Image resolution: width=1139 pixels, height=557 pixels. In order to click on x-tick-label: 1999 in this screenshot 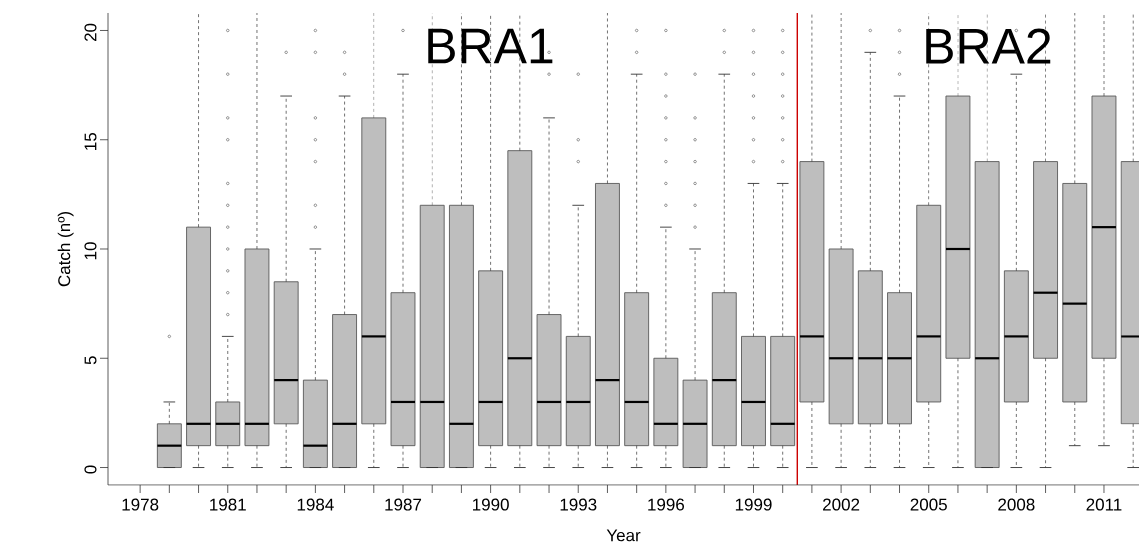, I will do `click(753, 504)`.